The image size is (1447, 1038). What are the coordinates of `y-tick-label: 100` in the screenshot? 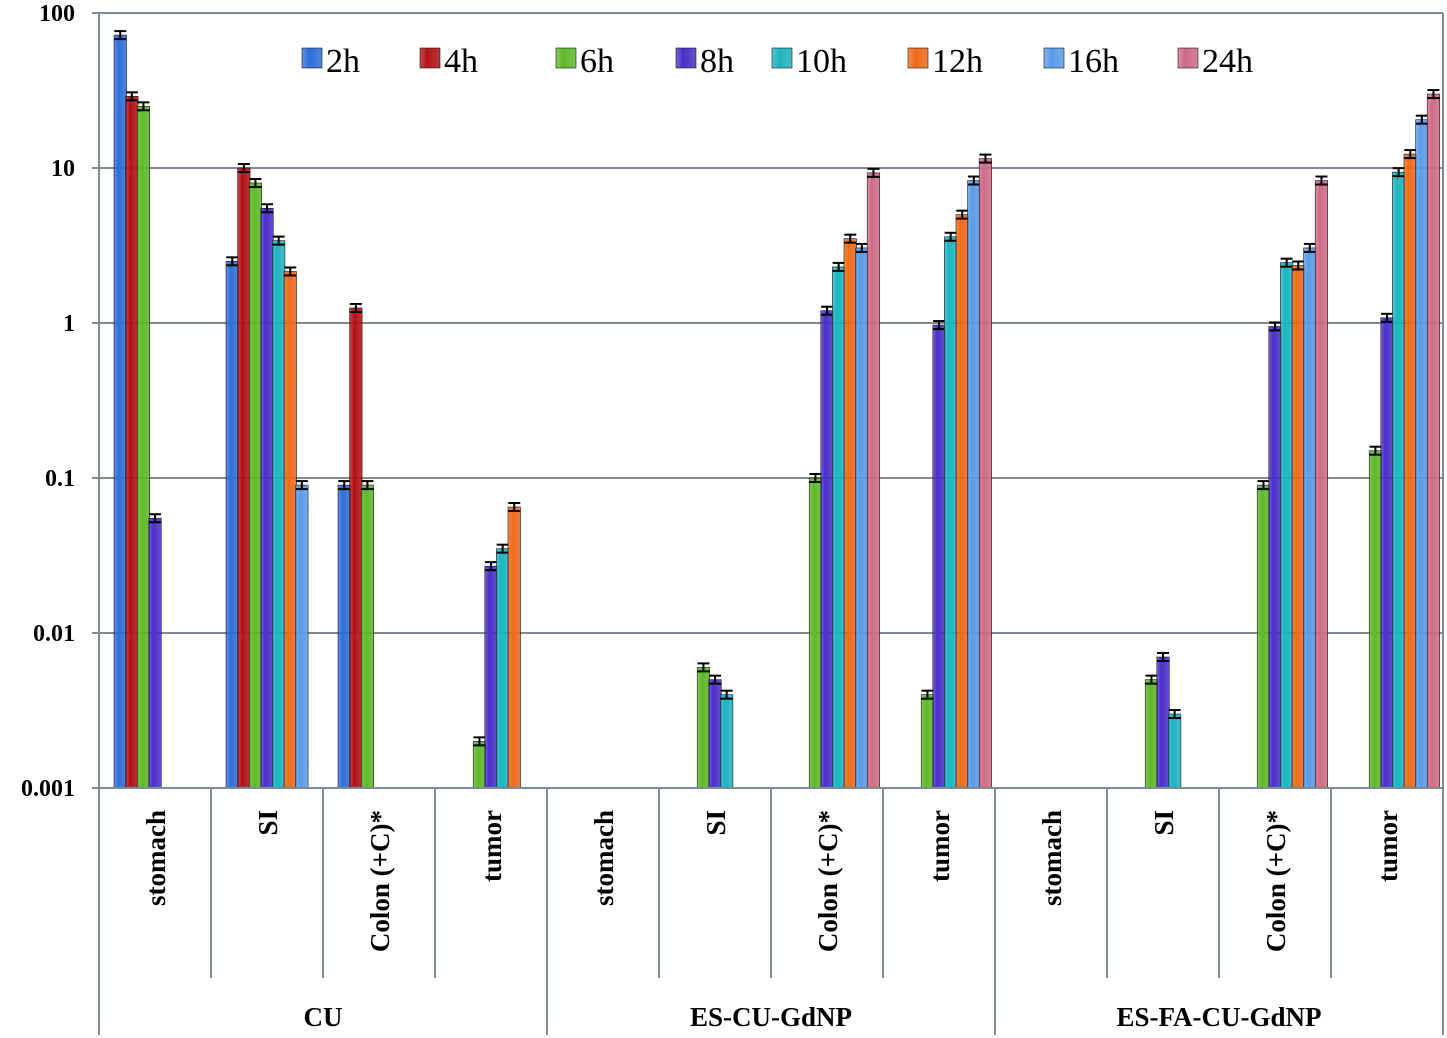 It's located at (57, 14).